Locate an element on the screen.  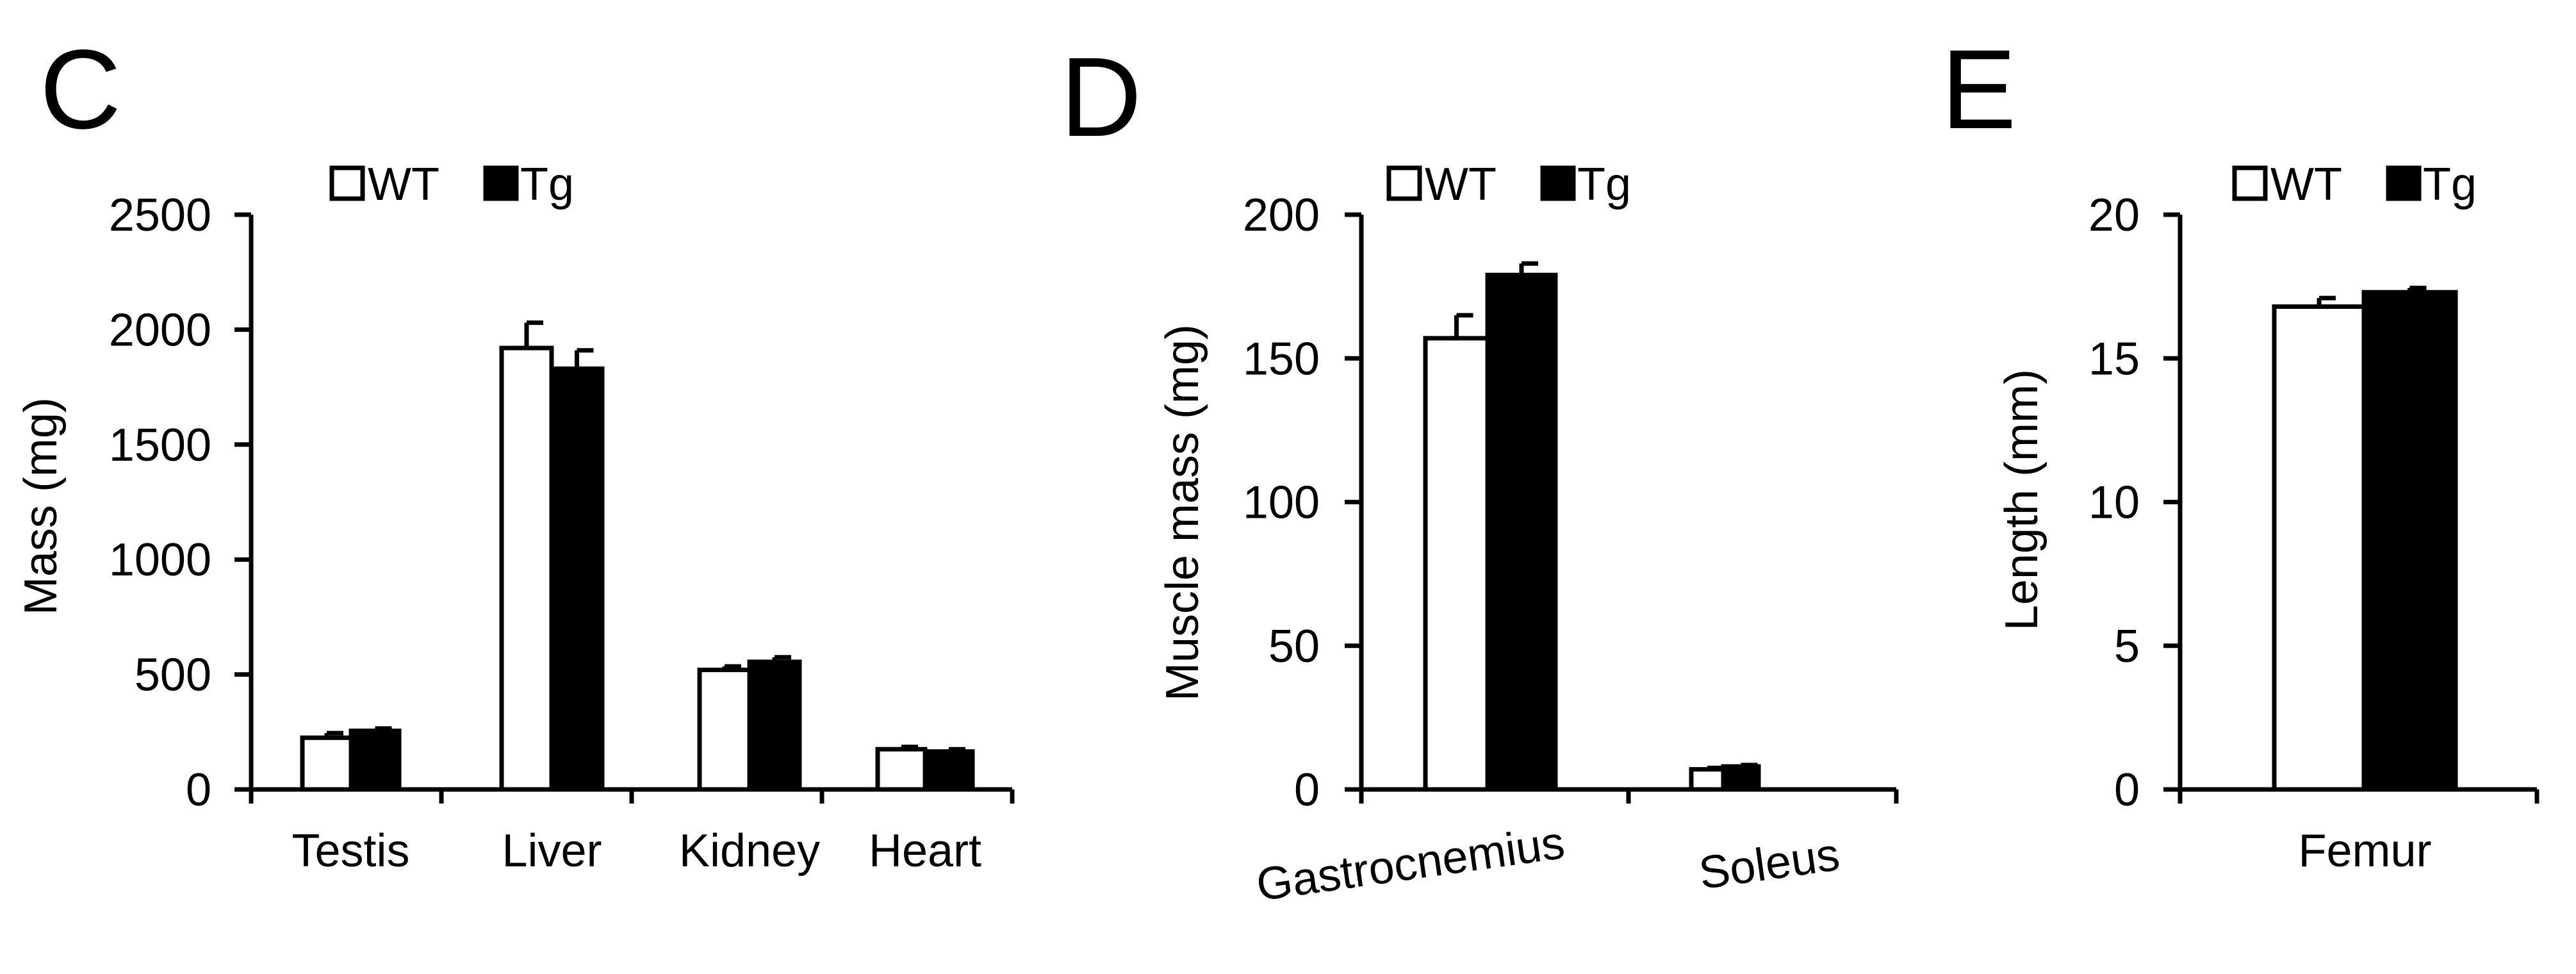
panel-c-bar-tg-heart is located at coordinates (949, 771).